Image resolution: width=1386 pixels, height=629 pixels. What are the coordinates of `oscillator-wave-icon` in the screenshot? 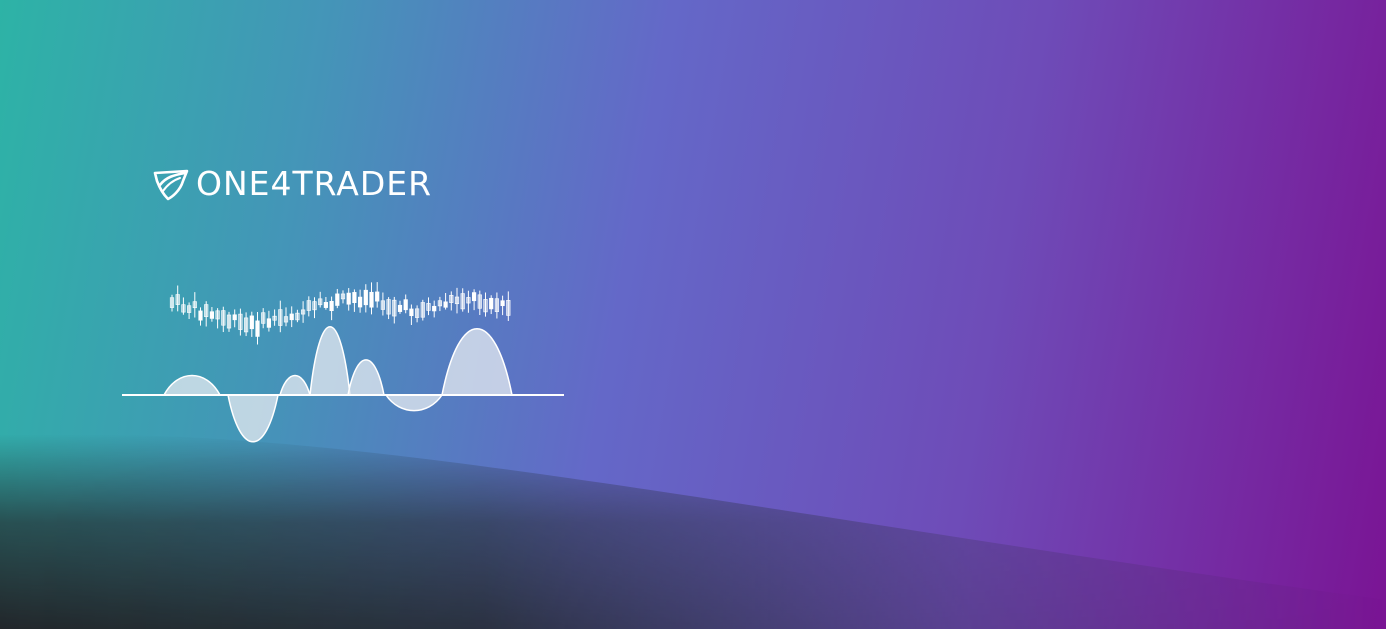 It's located at (337, 384).